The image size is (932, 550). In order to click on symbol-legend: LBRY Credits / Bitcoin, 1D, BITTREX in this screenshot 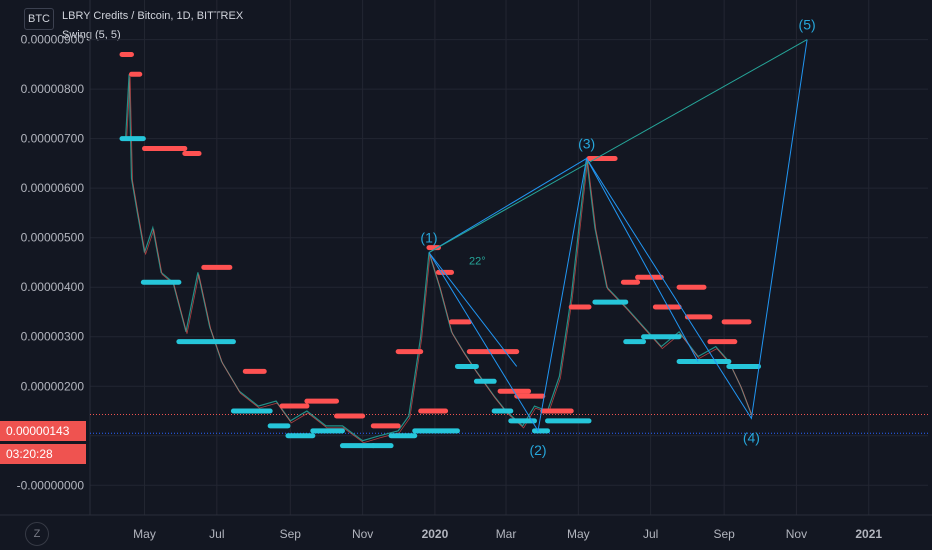, I will do `click(153, 16)`.